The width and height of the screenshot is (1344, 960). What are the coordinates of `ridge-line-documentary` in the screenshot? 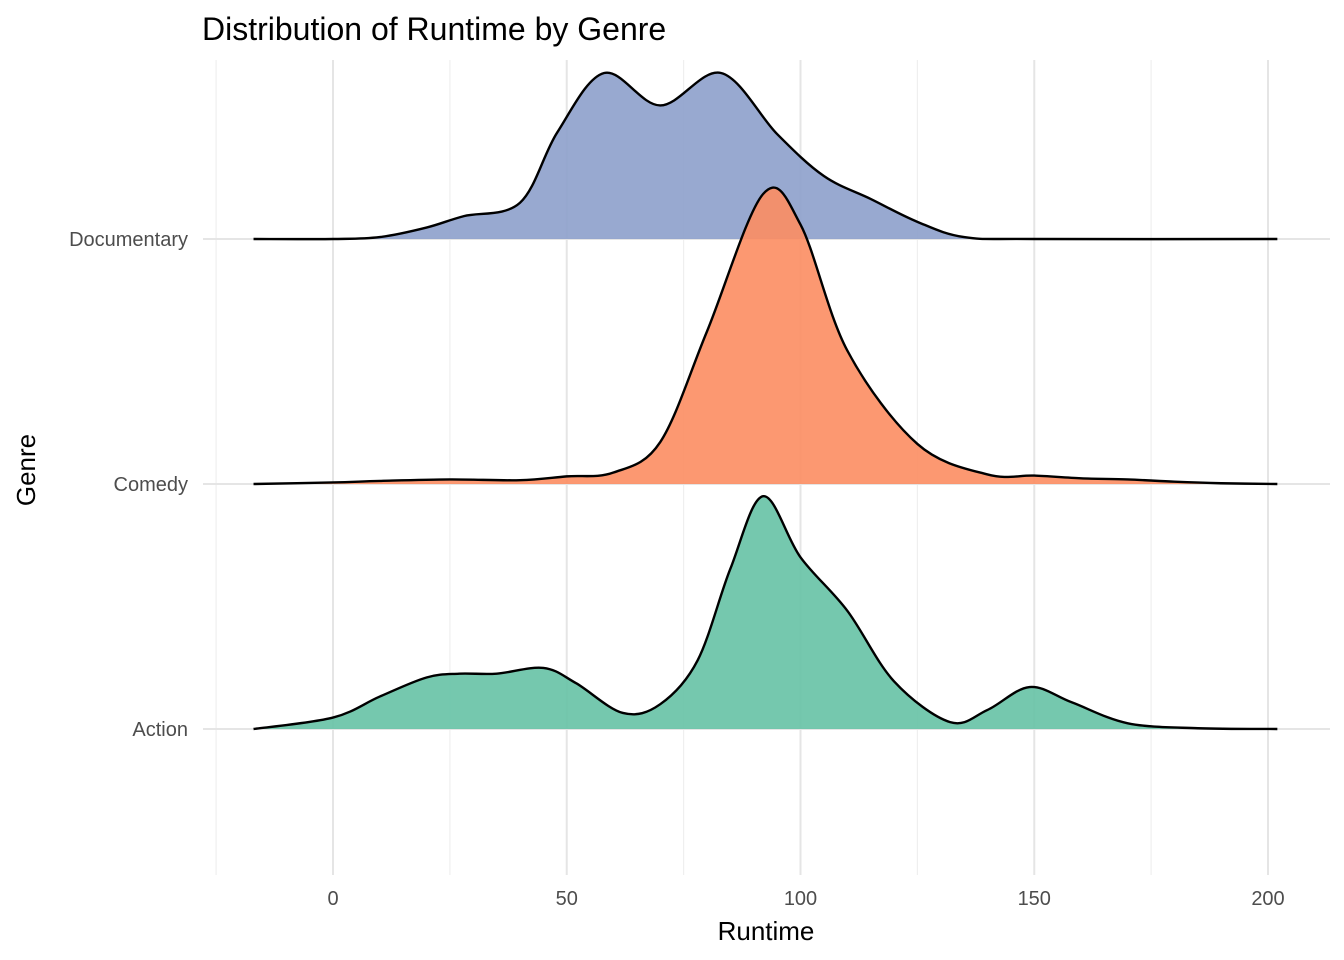 It's located at (765, 156).